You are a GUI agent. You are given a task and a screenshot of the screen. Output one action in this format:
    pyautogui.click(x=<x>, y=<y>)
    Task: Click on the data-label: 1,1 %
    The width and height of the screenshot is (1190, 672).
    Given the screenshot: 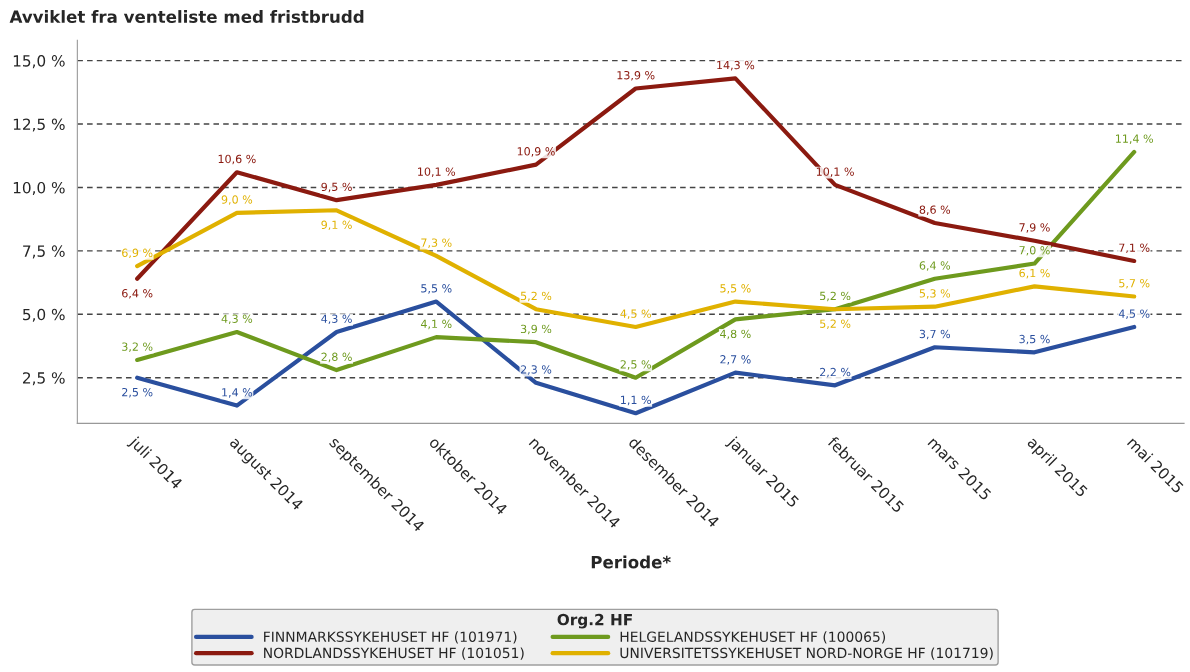 What is the action you would take?
    pyautogui.click(x=636, y=400)
    